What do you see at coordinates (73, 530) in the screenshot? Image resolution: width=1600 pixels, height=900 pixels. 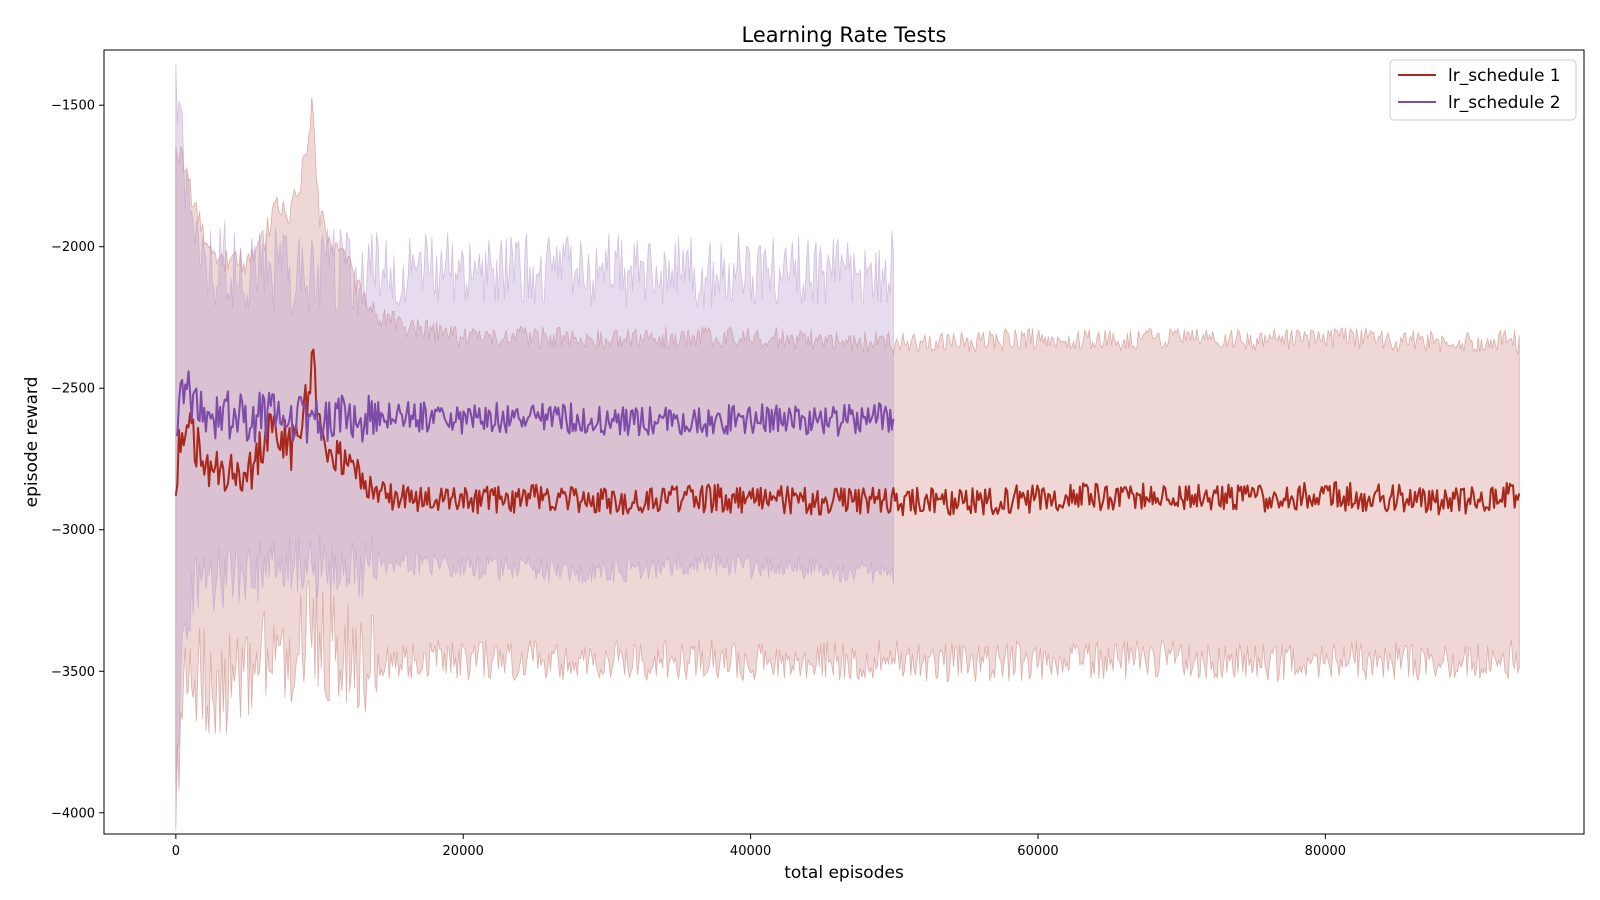 I see `y-tick-label: −3000` at bounding box center [73, 530].